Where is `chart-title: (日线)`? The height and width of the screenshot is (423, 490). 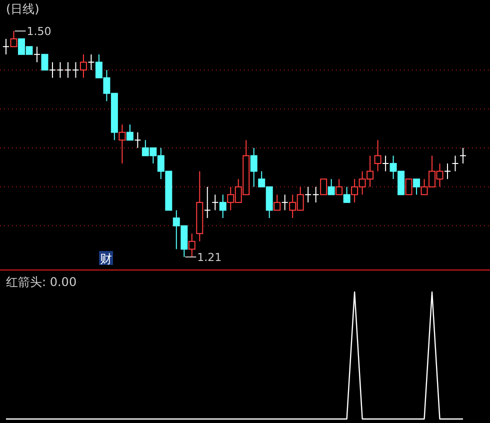 chart-title: (日线) is located at coordinates (23, 9).